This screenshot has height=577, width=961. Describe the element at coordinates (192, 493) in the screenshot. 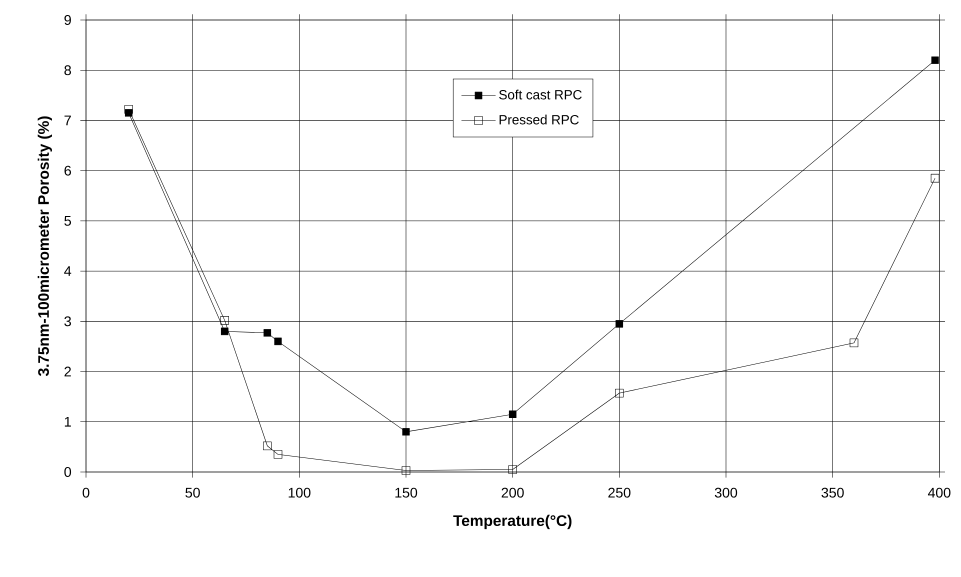

I see `x-tick-label: 50` at that location.